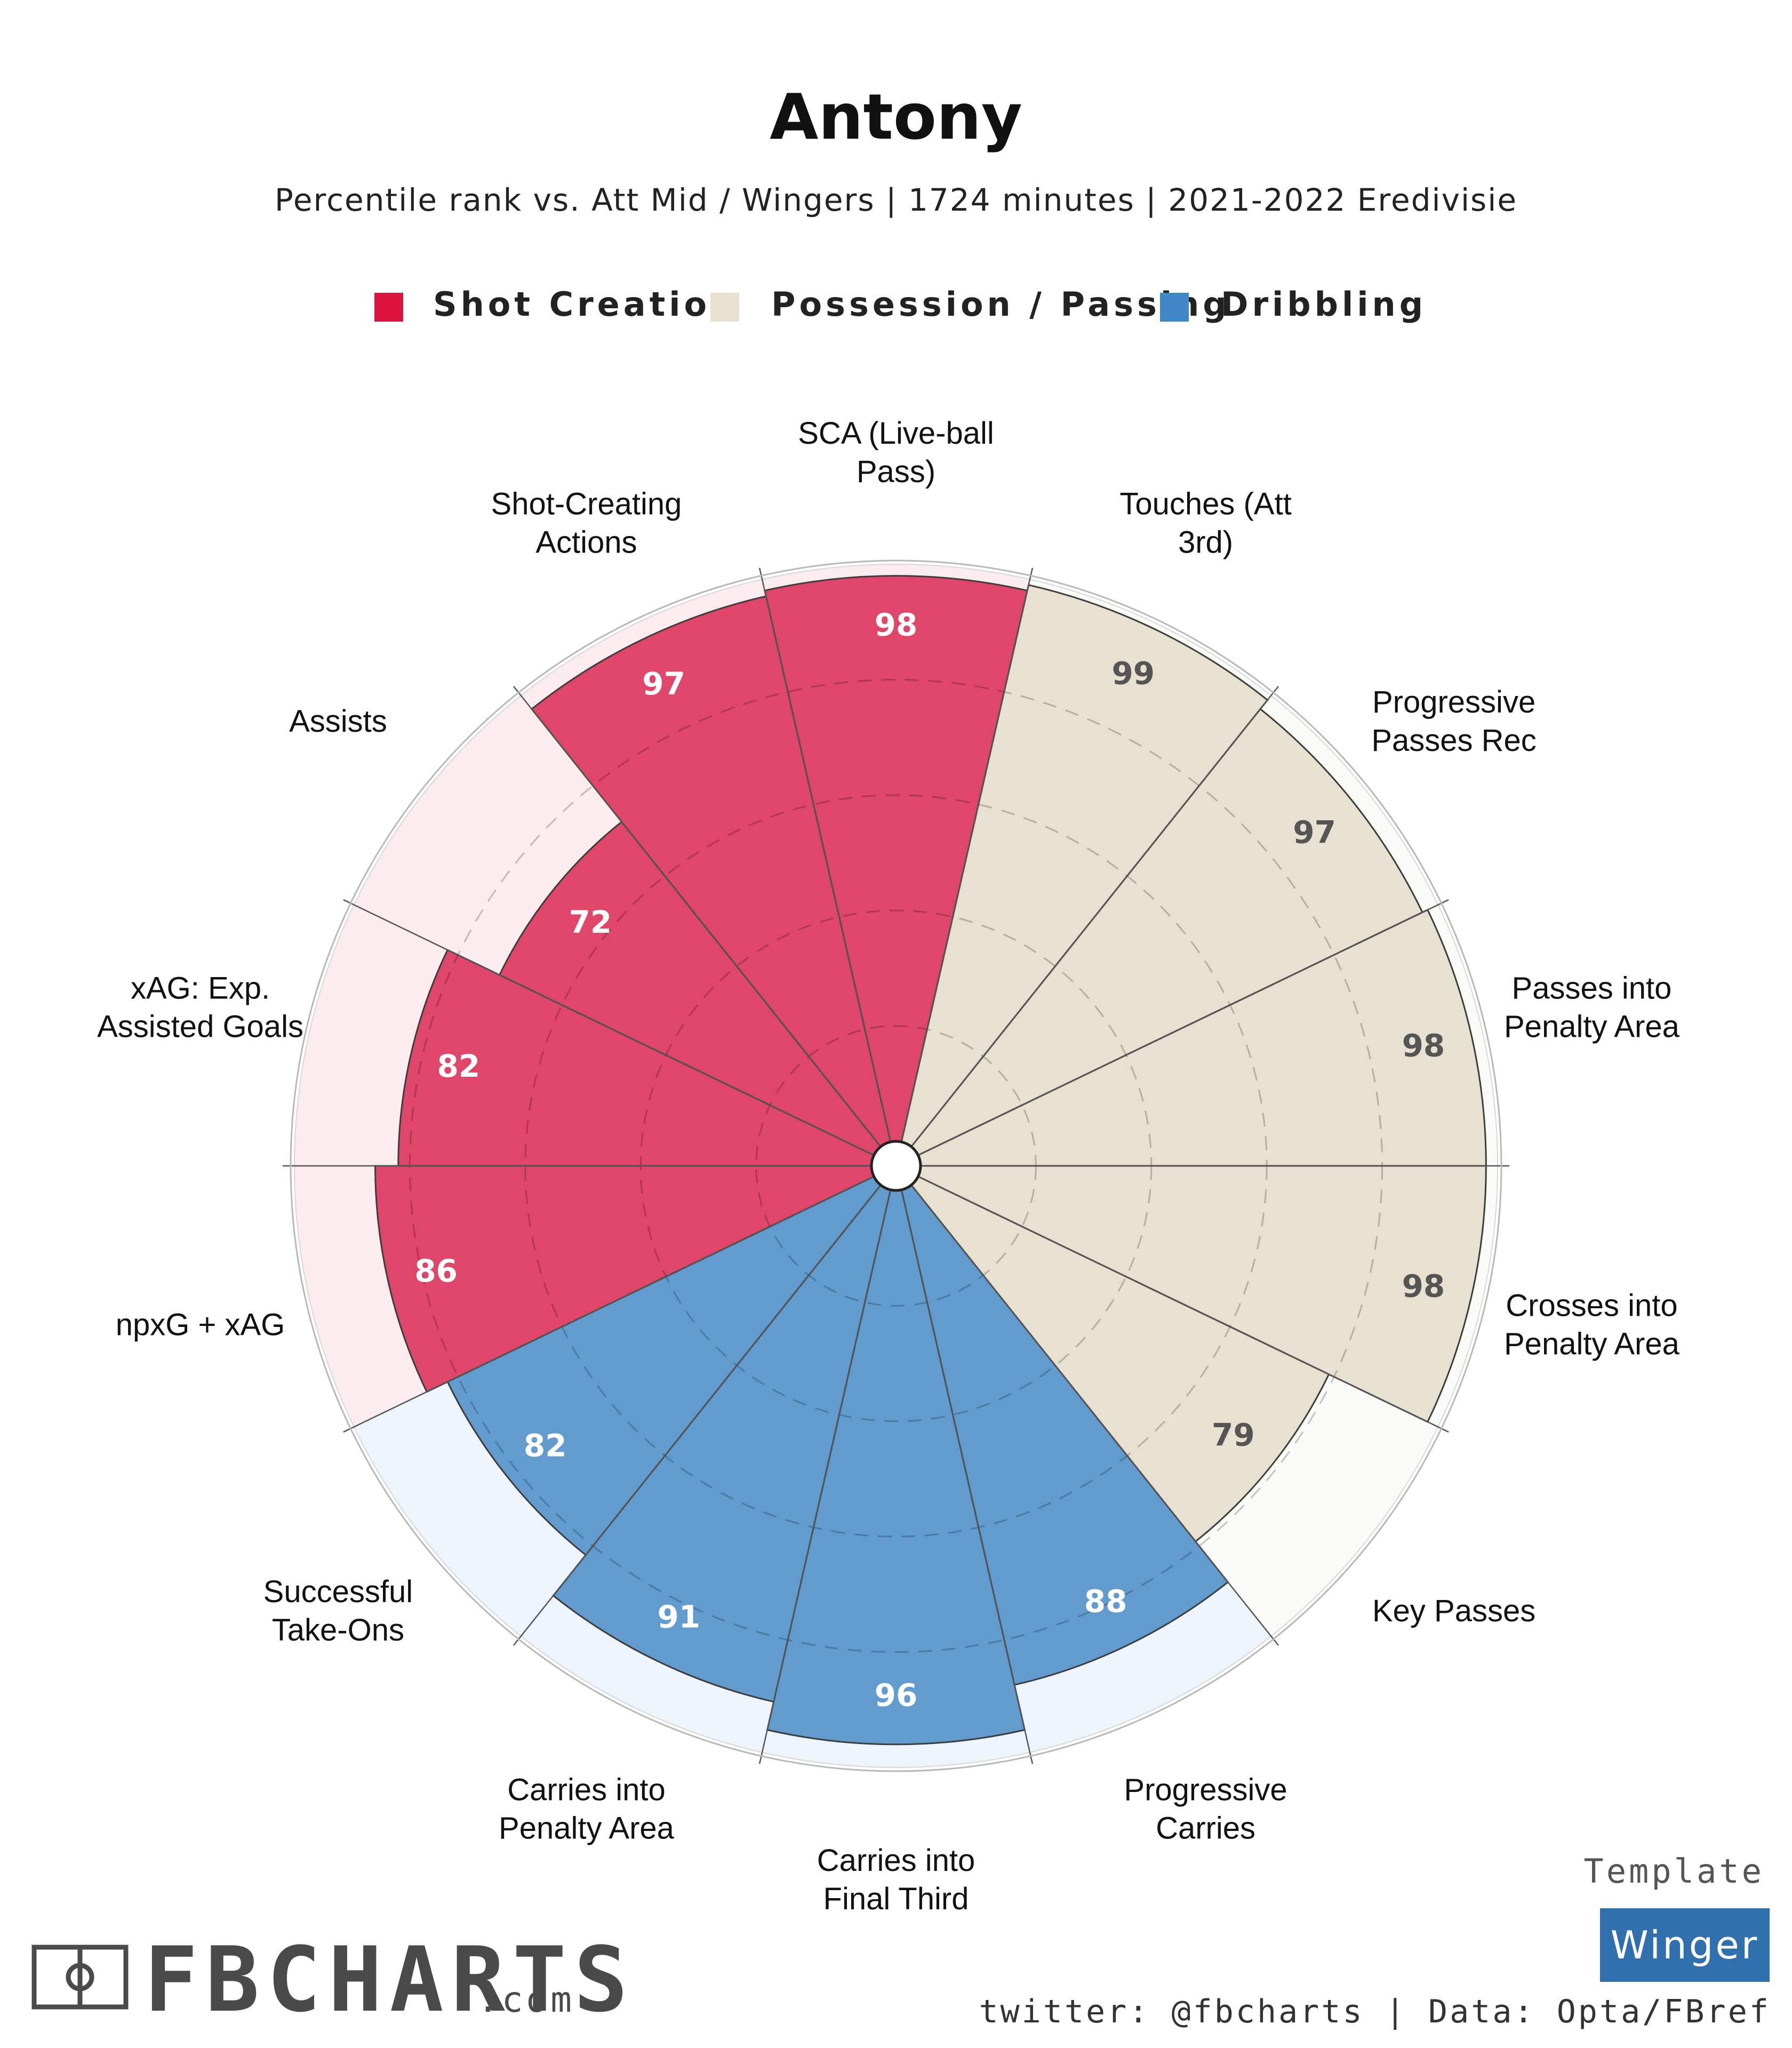 Image resolution: width=1792 pixels, height=2048 pixels. What do you see at coordinates (1205, 523) in the screenshot?
I see `axis-label-touches-att-3rd: Touches (Att 3rd)` at bounding box center [1205, 523].